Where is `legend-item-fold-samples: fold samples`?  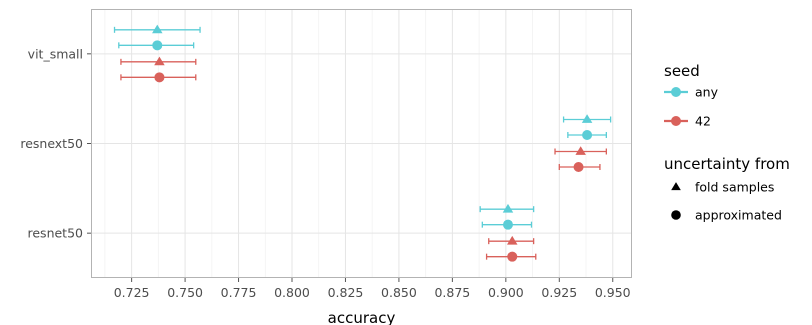 legend-item-fold-samples: fold samples is located at coordinates (722, 187).